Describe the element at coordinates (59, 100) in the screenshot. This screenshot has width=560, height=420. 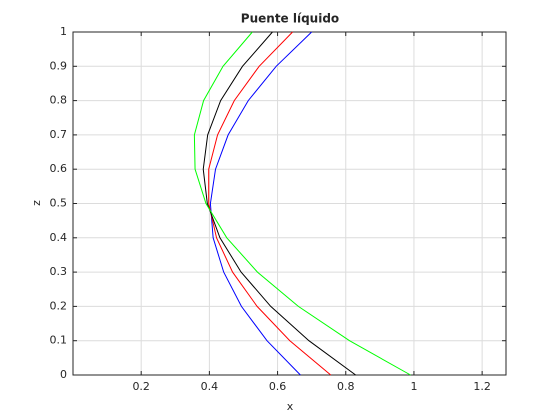
I see `y-tick-label: 0.8` at that location.